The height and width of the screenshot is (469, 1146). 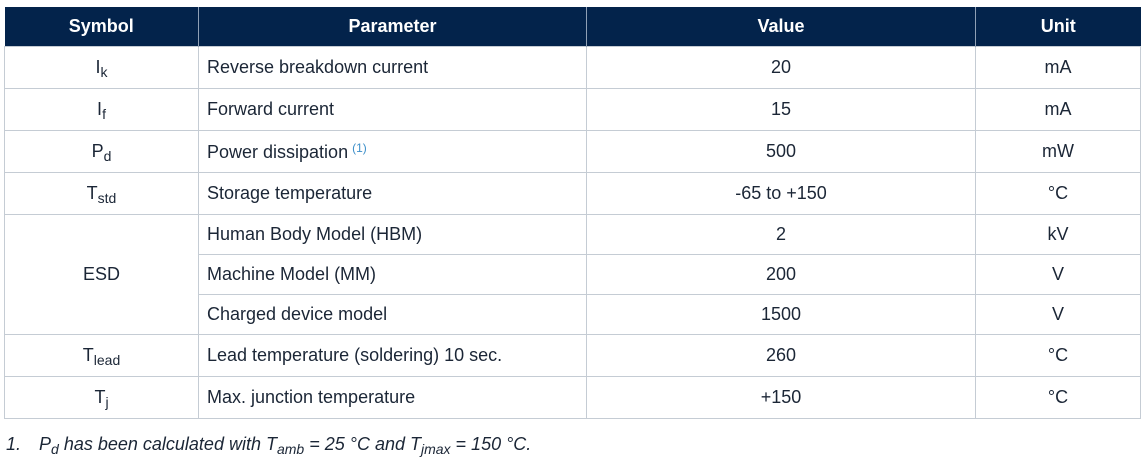 I want to click on col-value: Value, so click(x=781, y=27).